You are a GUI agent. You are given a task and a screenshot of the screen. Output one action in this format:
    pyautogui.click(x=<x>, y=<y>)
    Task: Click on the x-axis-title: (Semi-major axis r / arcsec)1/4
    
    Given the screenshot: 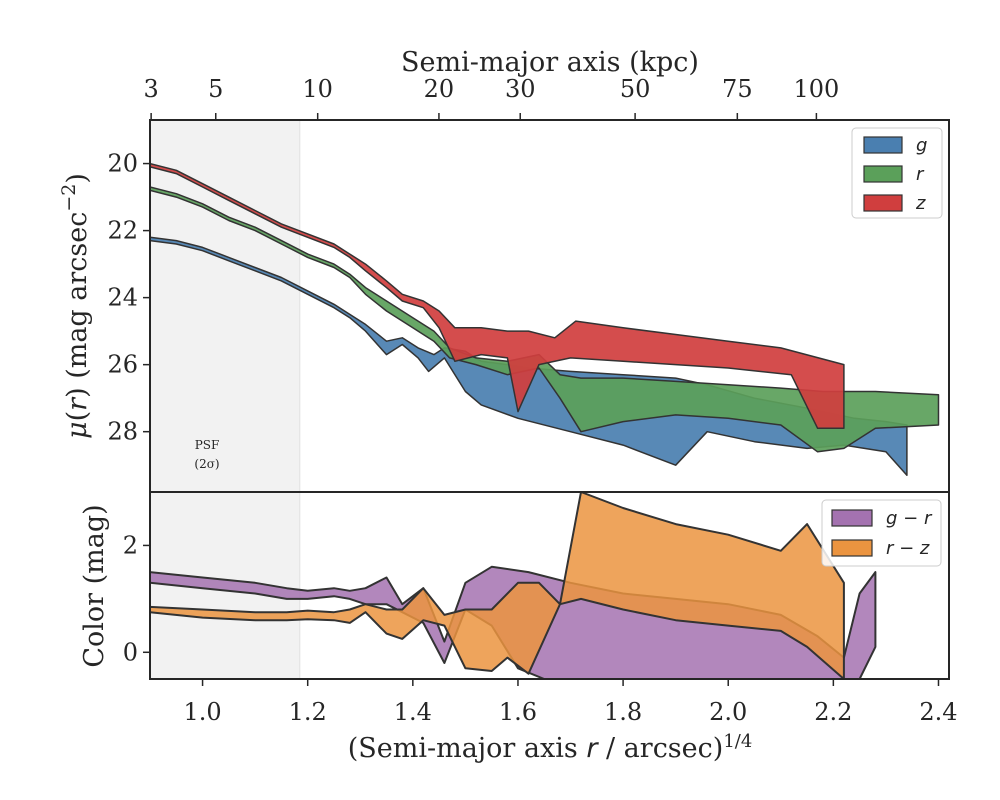 What is the action you would take?
    pyautogui.click(x=550, y=748)
    